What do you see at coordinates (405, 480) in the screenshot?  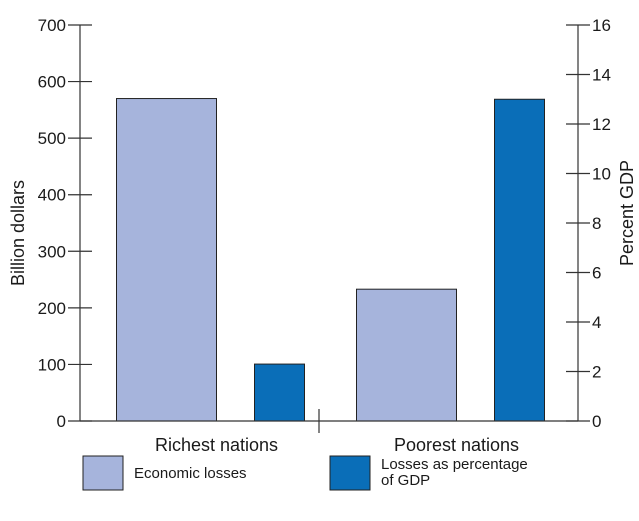 I see `legend-label-line: of GDP` at bounding box center [405, 480].